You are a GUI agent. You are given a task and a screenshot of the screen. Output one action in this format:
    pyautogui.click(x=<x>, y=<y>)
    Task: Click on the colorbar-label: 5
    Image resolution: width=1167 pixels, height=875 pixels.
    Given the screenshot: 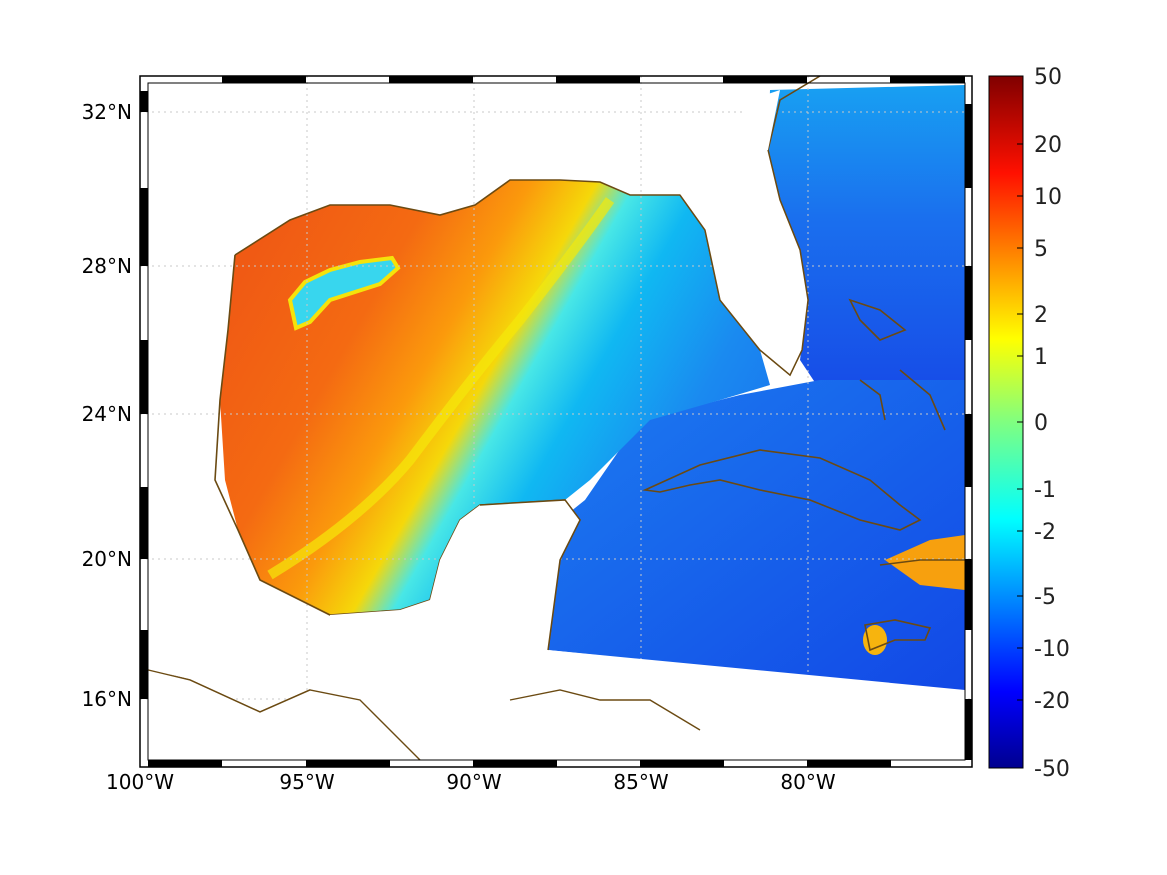 What is the action you would take?
    pyautogui.click(x=1041, y=249)
    